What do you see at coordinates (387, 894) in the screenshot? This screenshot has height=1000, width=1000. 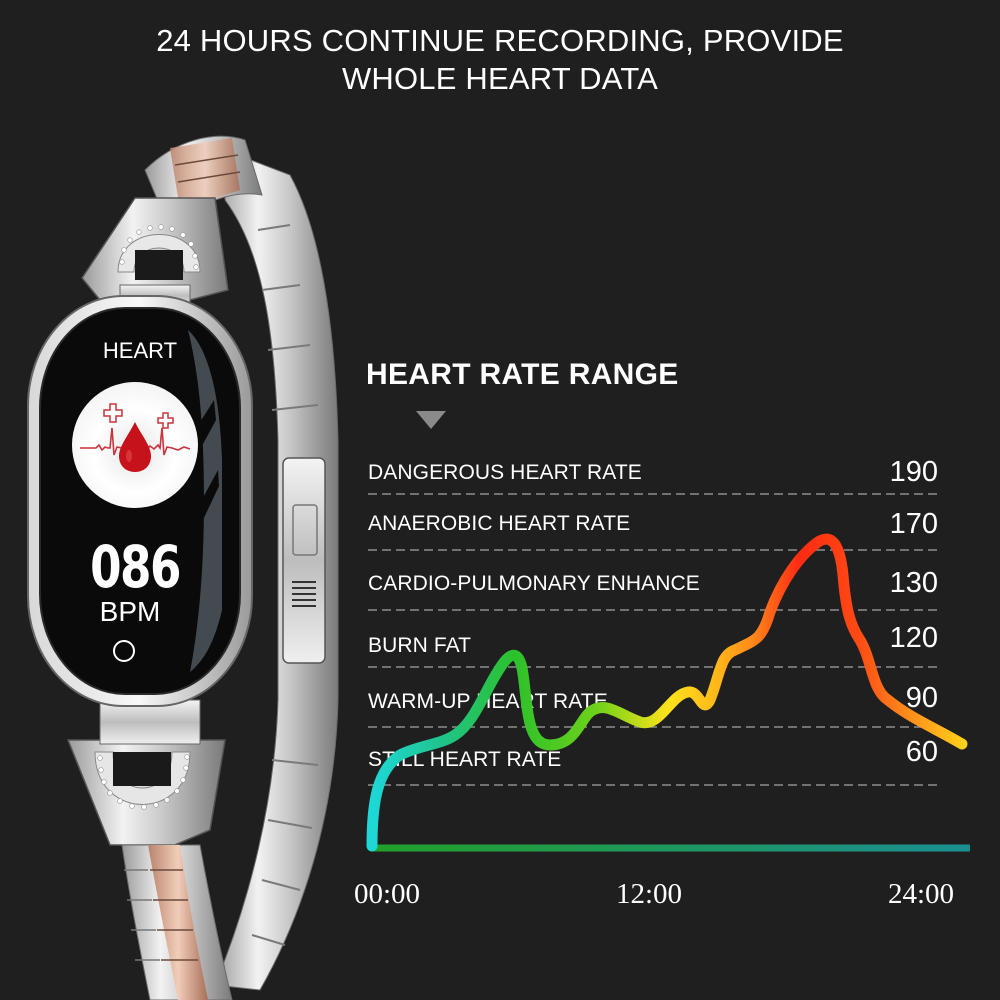 I see `x-tick-start: 00:00` at bounding box center [387, 894].